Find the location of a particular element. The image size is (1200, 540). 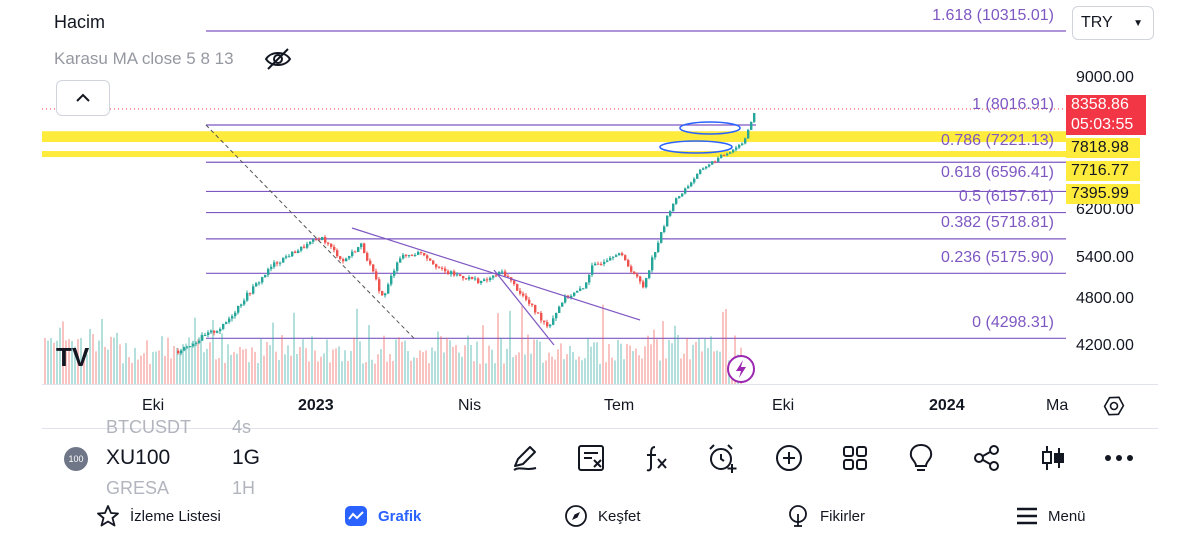

nav-menu: Menü is located at coordinates (1051, 516).